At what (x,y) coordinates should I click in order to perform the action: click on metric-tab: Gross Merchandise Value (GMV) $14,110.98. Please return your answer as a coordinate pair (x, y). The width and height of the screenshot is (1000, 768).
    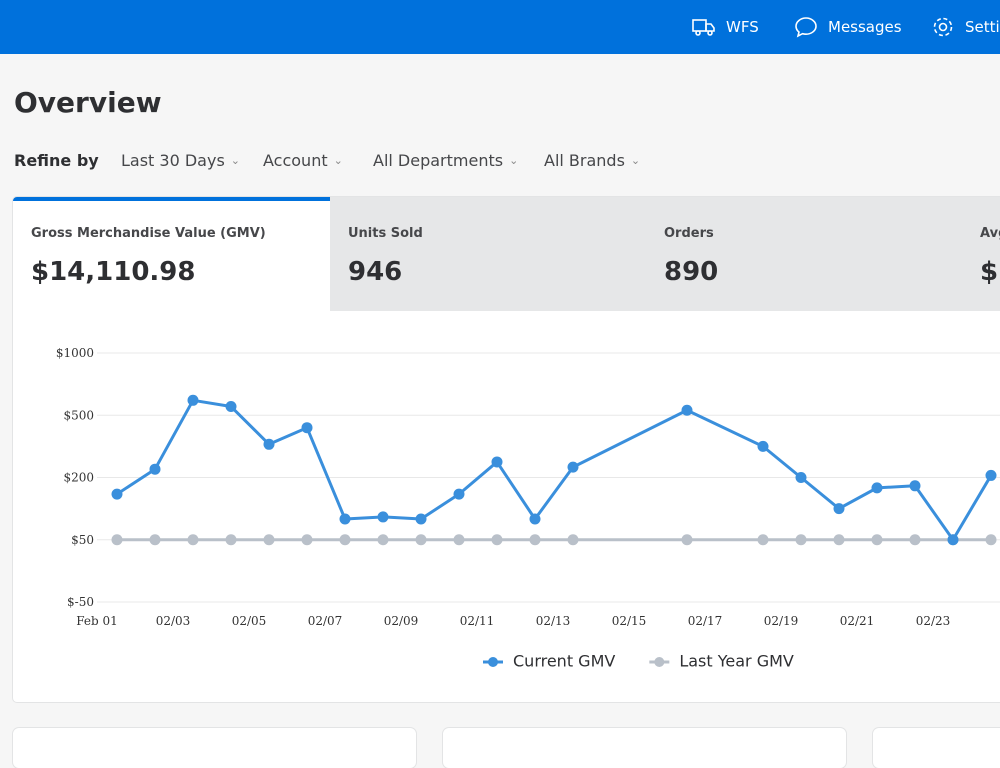
    Looking at the image, I should click on (171, 254).